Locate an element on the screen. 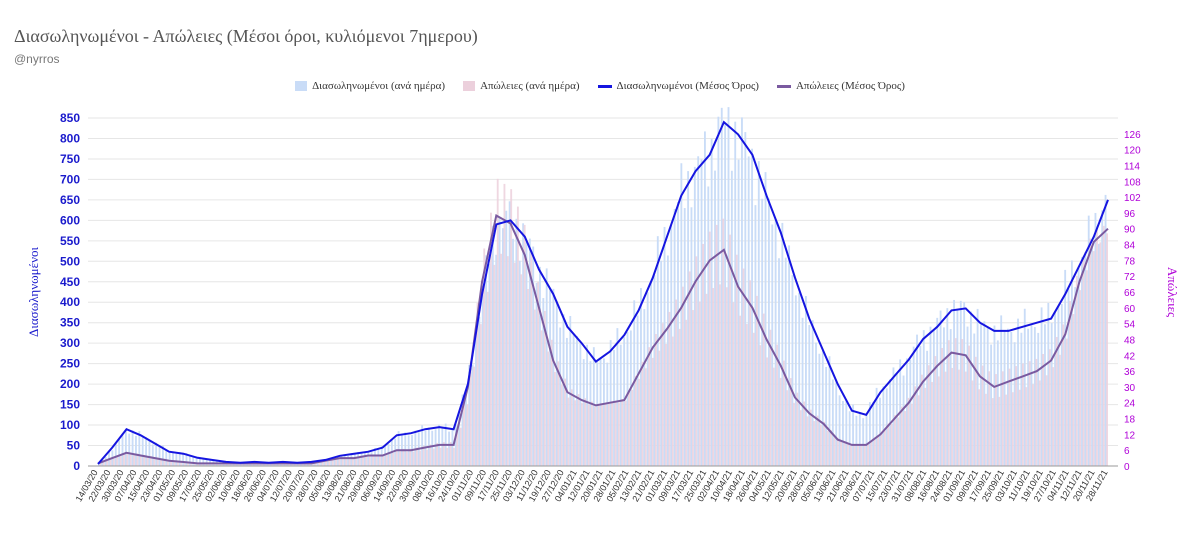  y-tick-label: 200 is located at coordinates (70, 384).